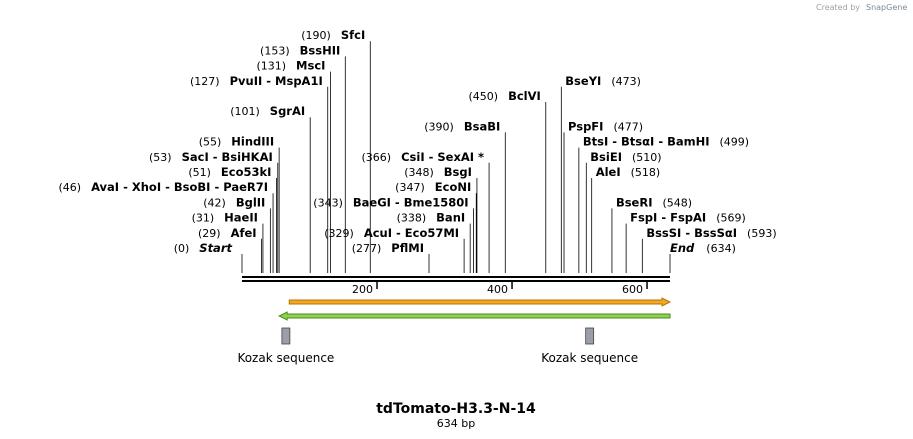  What do you see at coordinates (583, 81) in the screenshot?
I see `site-name: BseYI` at bounding box center [583, 81].